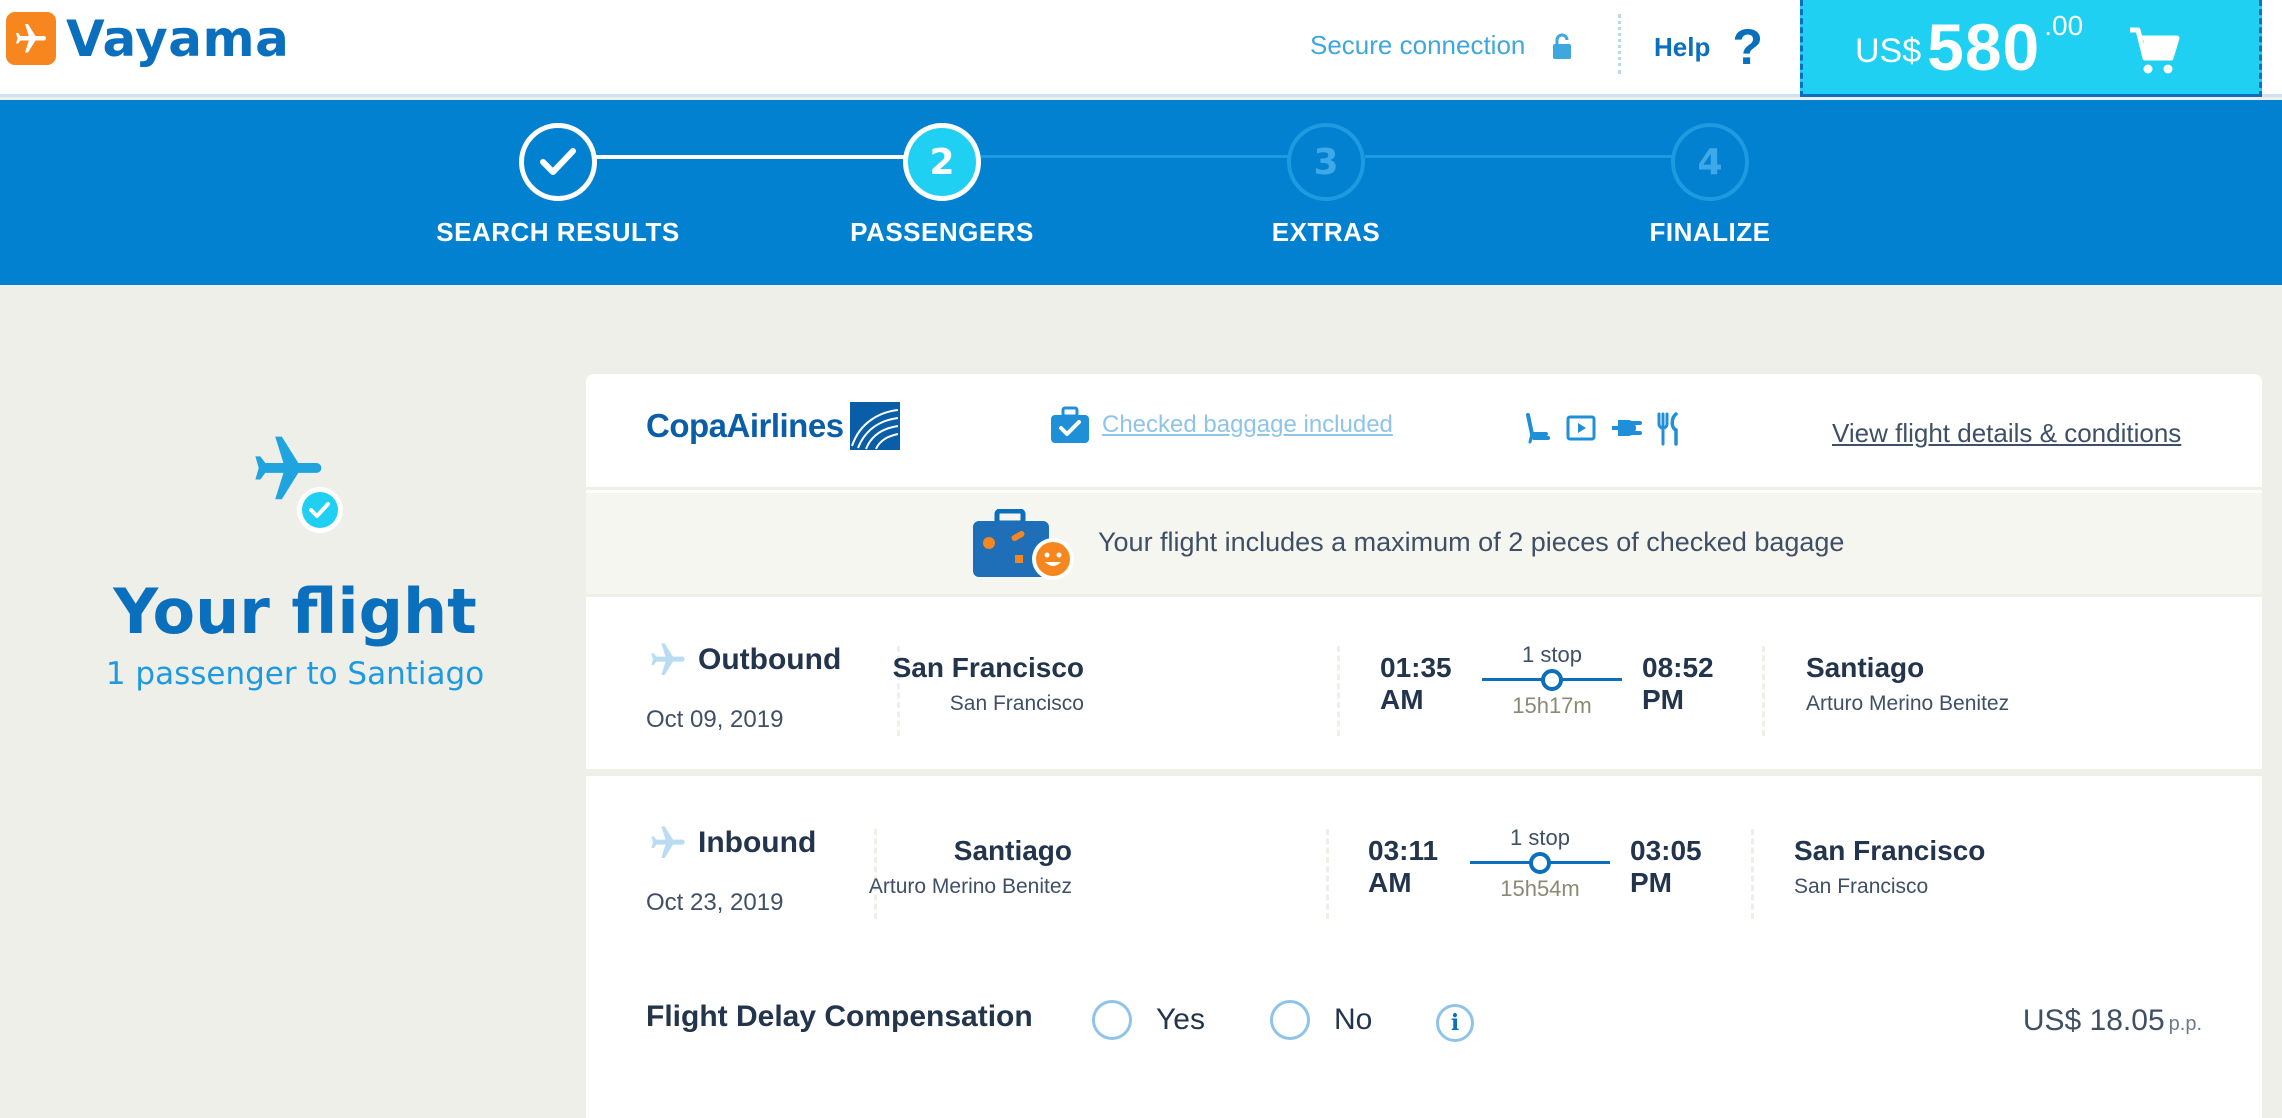 Image resolution: width=2282 pixels, height=1118 pixels. What do you see at coordinates (942, 232) in the screenshot?
I see `step-label: PASSENGERS` at bounding box center [942, 232].